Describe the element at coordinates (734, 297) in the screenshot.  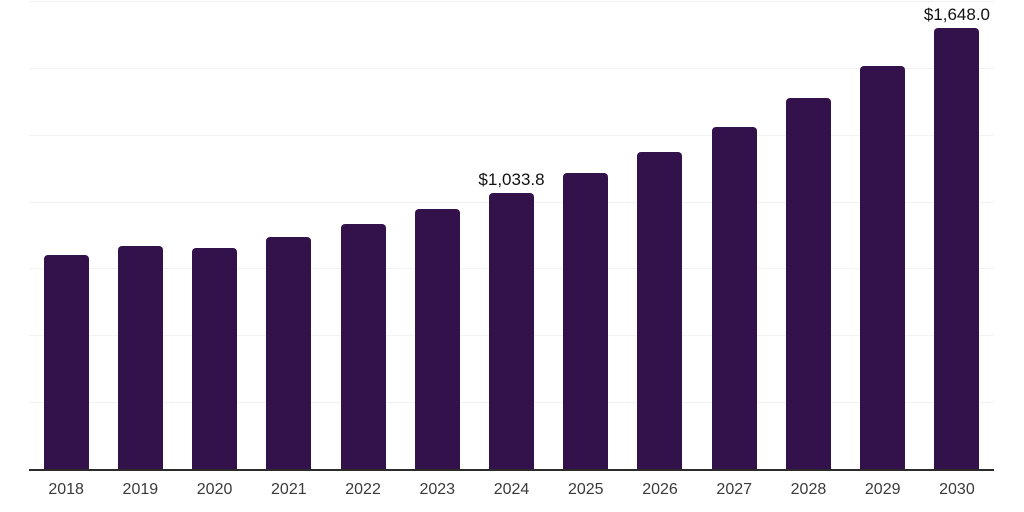
I see `bar-2027` at that location.